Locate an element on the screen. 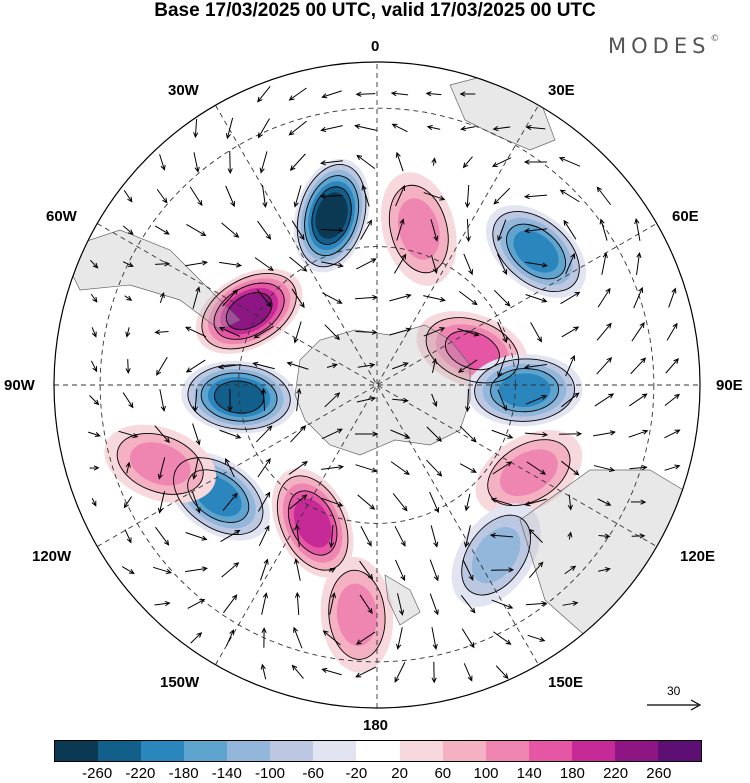 The width and height of the screenshot is (750, 783). lon-label-60e: 60E is located at coordinates (685, 216).